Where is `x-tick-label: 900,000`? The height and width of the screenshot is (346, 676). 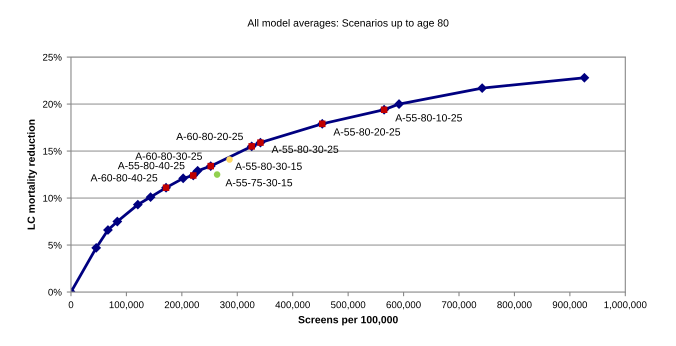
x-tick-label: 900,000 is located at coordinates (570, 305).